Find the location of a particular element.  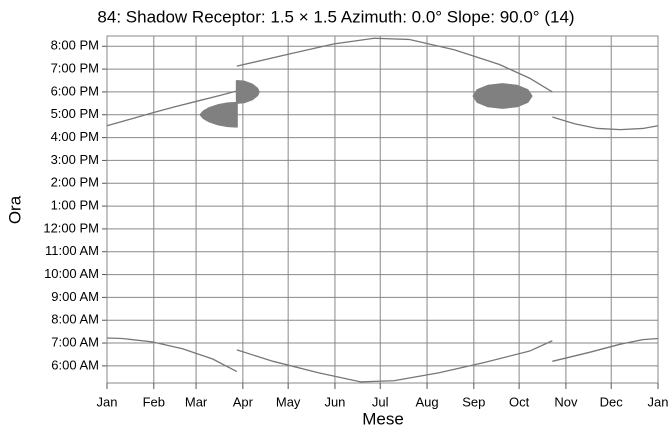

x-tick-label: Aug is located at coordinates (426, 401).